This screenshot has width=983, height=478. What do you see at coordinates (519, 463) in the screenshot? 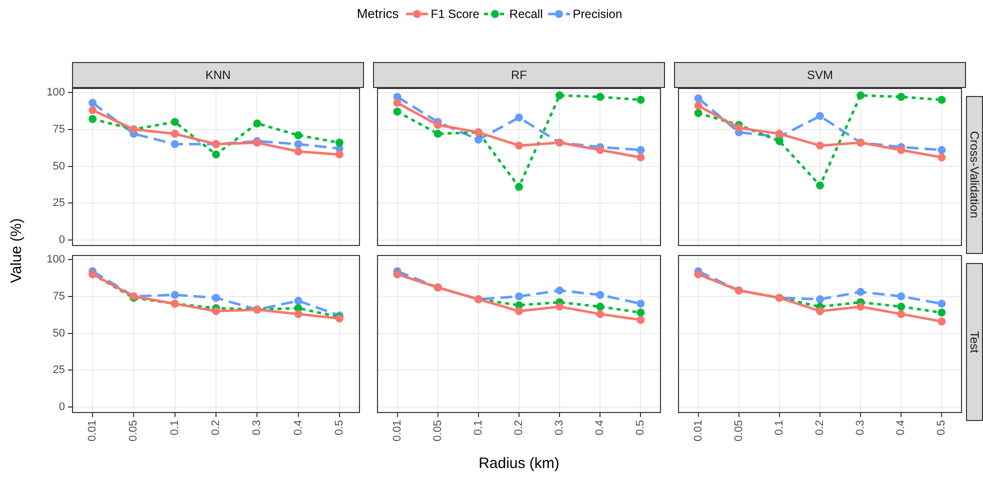
I see `x-axis-title: Radius (km)` at bounding box center [519, 463].